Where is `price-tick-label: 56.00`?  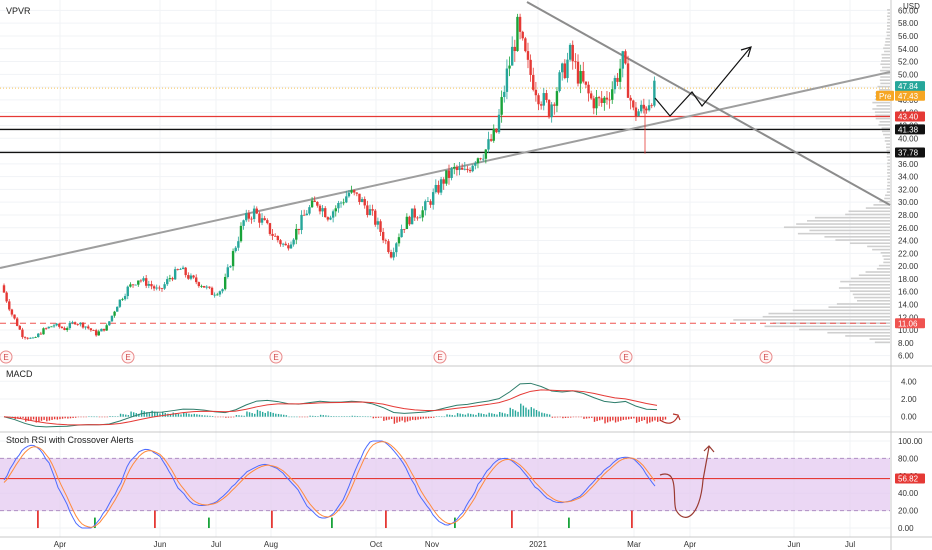
price-tick-label: 56.00 is located at coordinates (908, 36).